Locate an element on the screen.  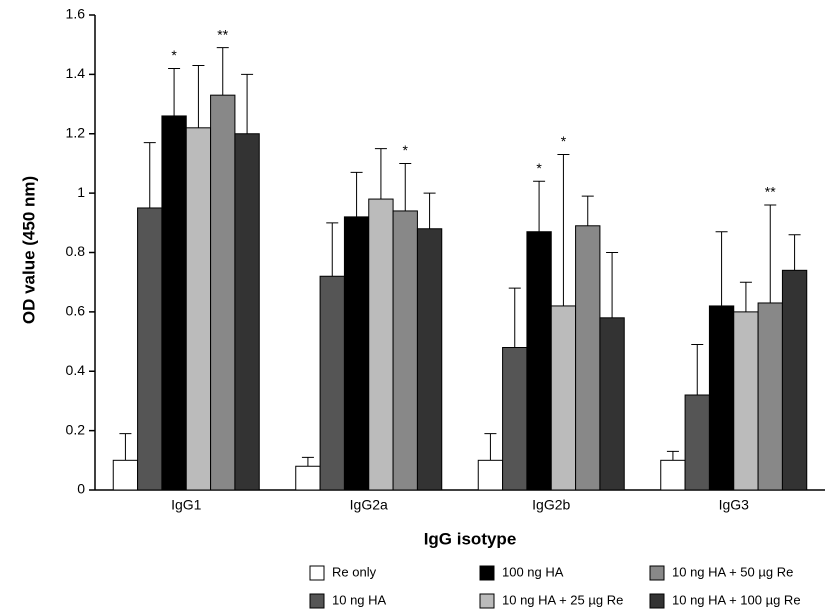
x-tick-label: IgG1 is located at coordinates (186, 505).